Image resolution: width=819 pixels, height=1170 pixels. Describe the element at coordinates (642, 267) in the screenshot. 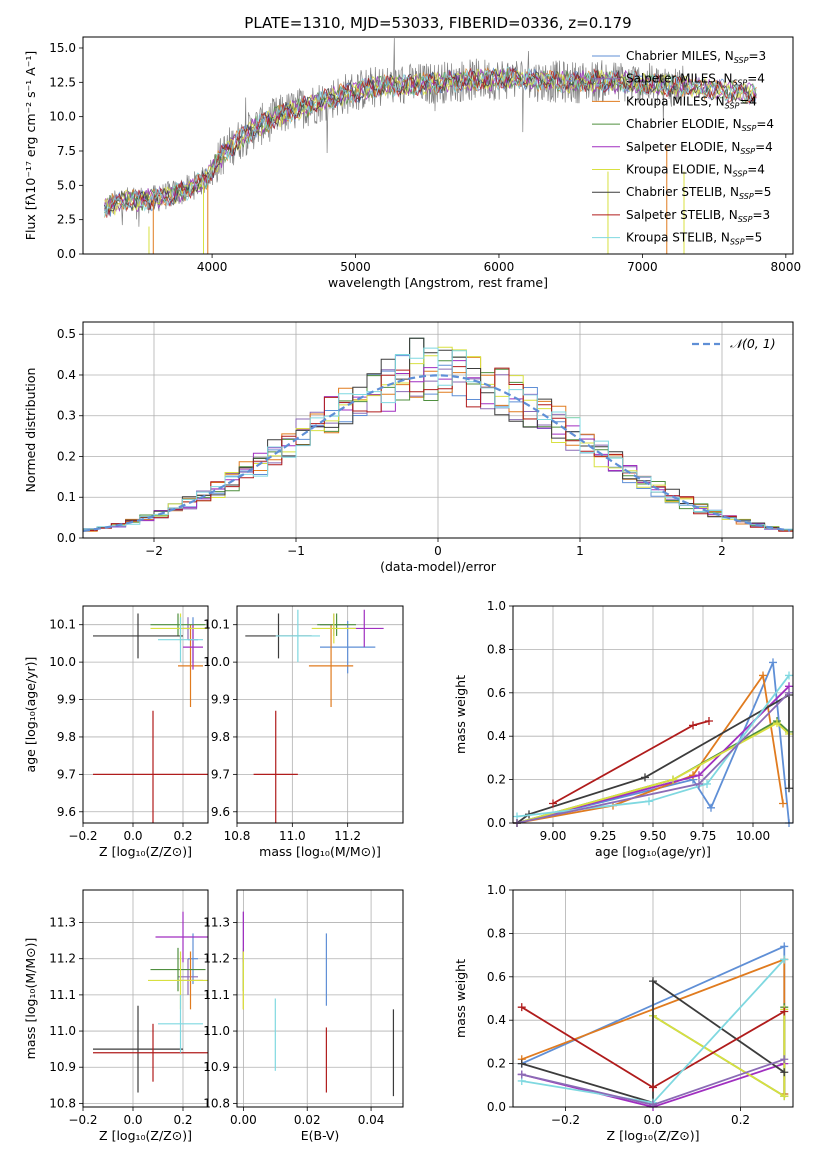

I see `x-tick-label: 7000` at that location.